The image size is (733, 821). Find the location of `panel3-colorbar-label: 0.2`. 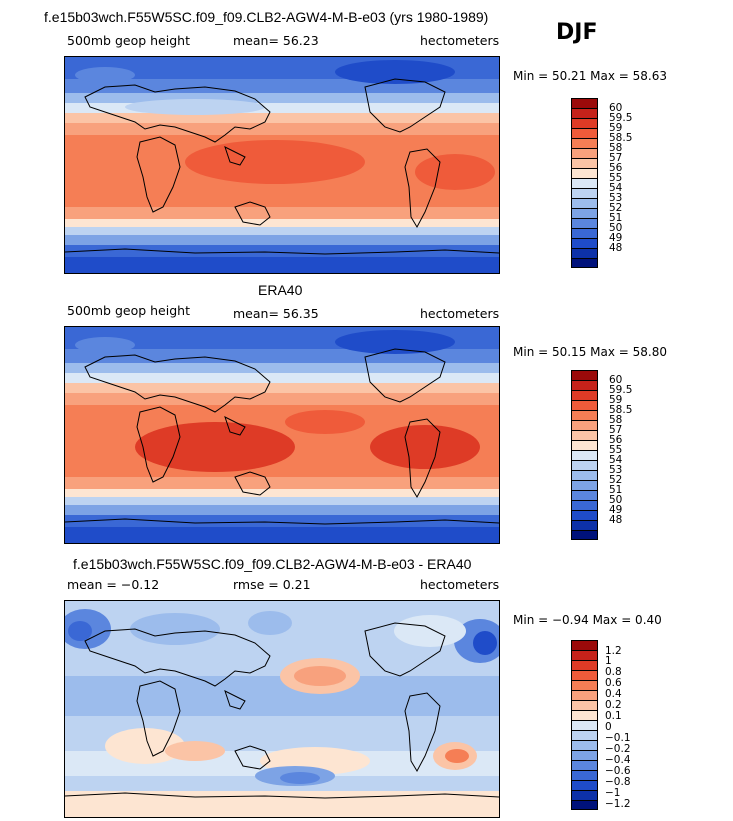

panel3-colorbar-label: 0.2 is located at coordinates (613, 705).